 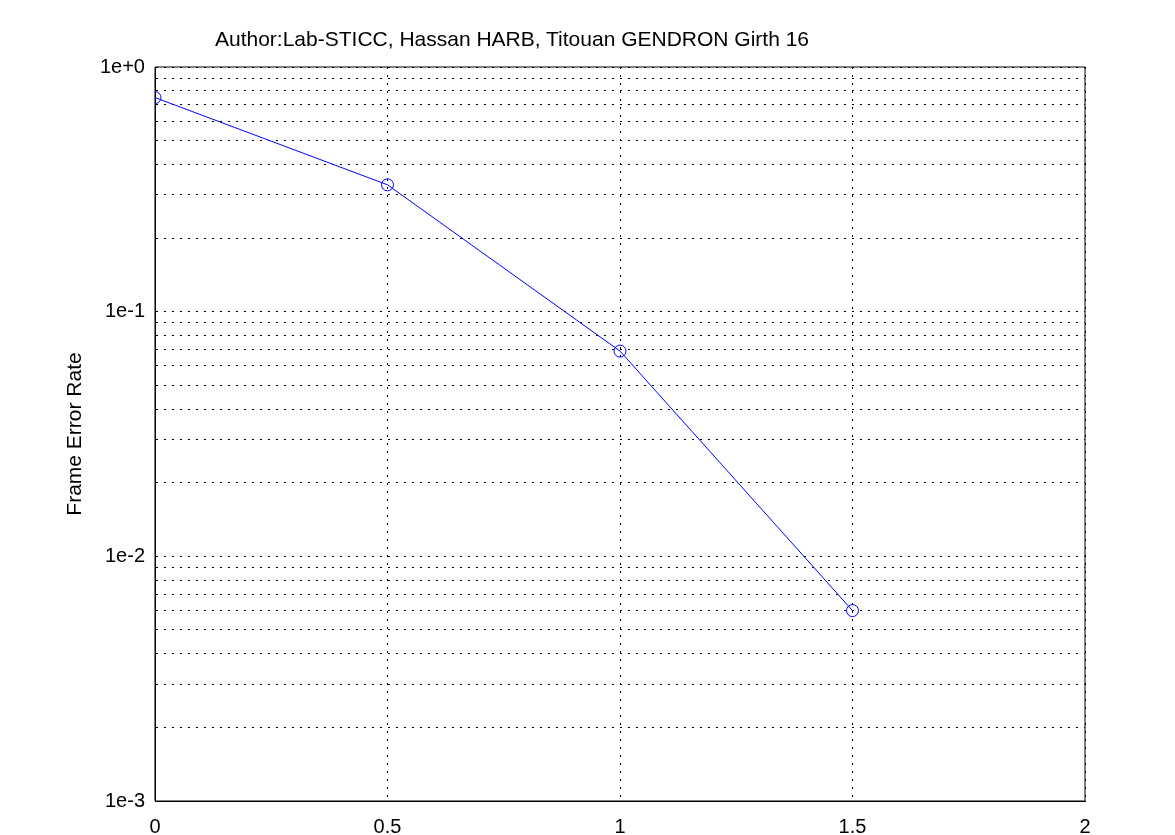 What do you see at coordinates (122, 65) in the screenshot?
I see `y-tick-label: 1e+0` at bounding box center [122, 65].